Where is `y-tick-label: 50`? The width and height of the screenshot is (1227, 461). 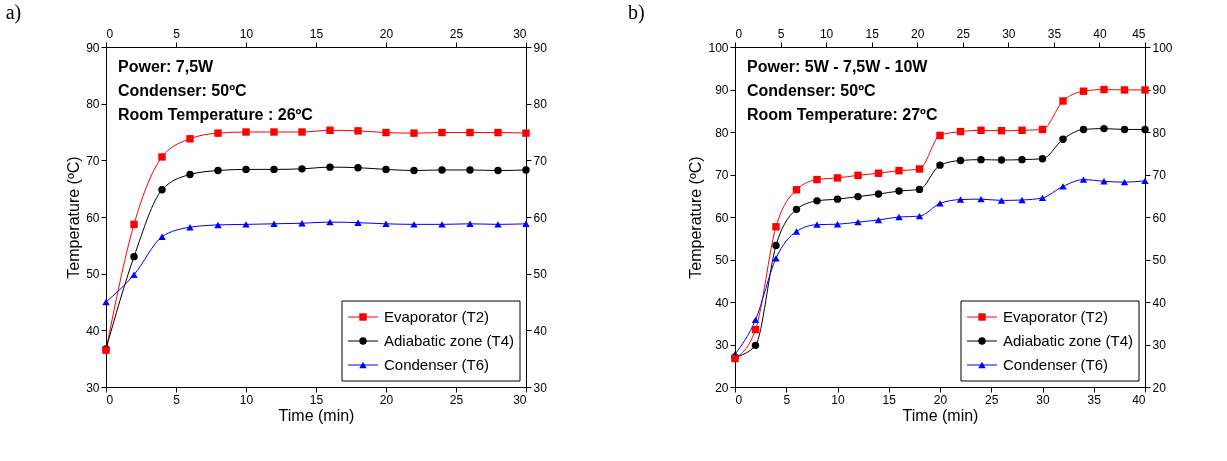
y-tick-label: 50 is located at coordinates (93, 274).